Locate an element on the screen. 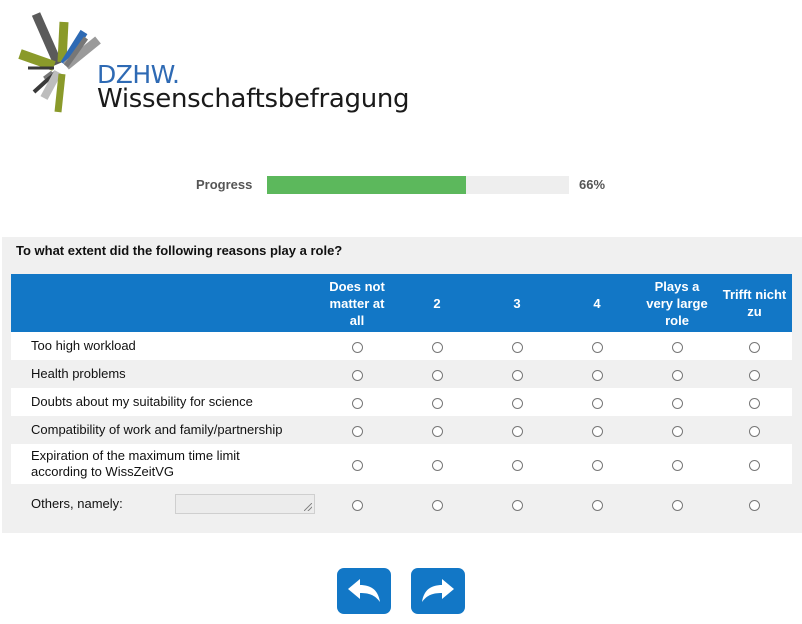 Image resolution: width=802 pixels, height=624 pixels. other-label: Others, namely: is located at coordinates (77, 503).